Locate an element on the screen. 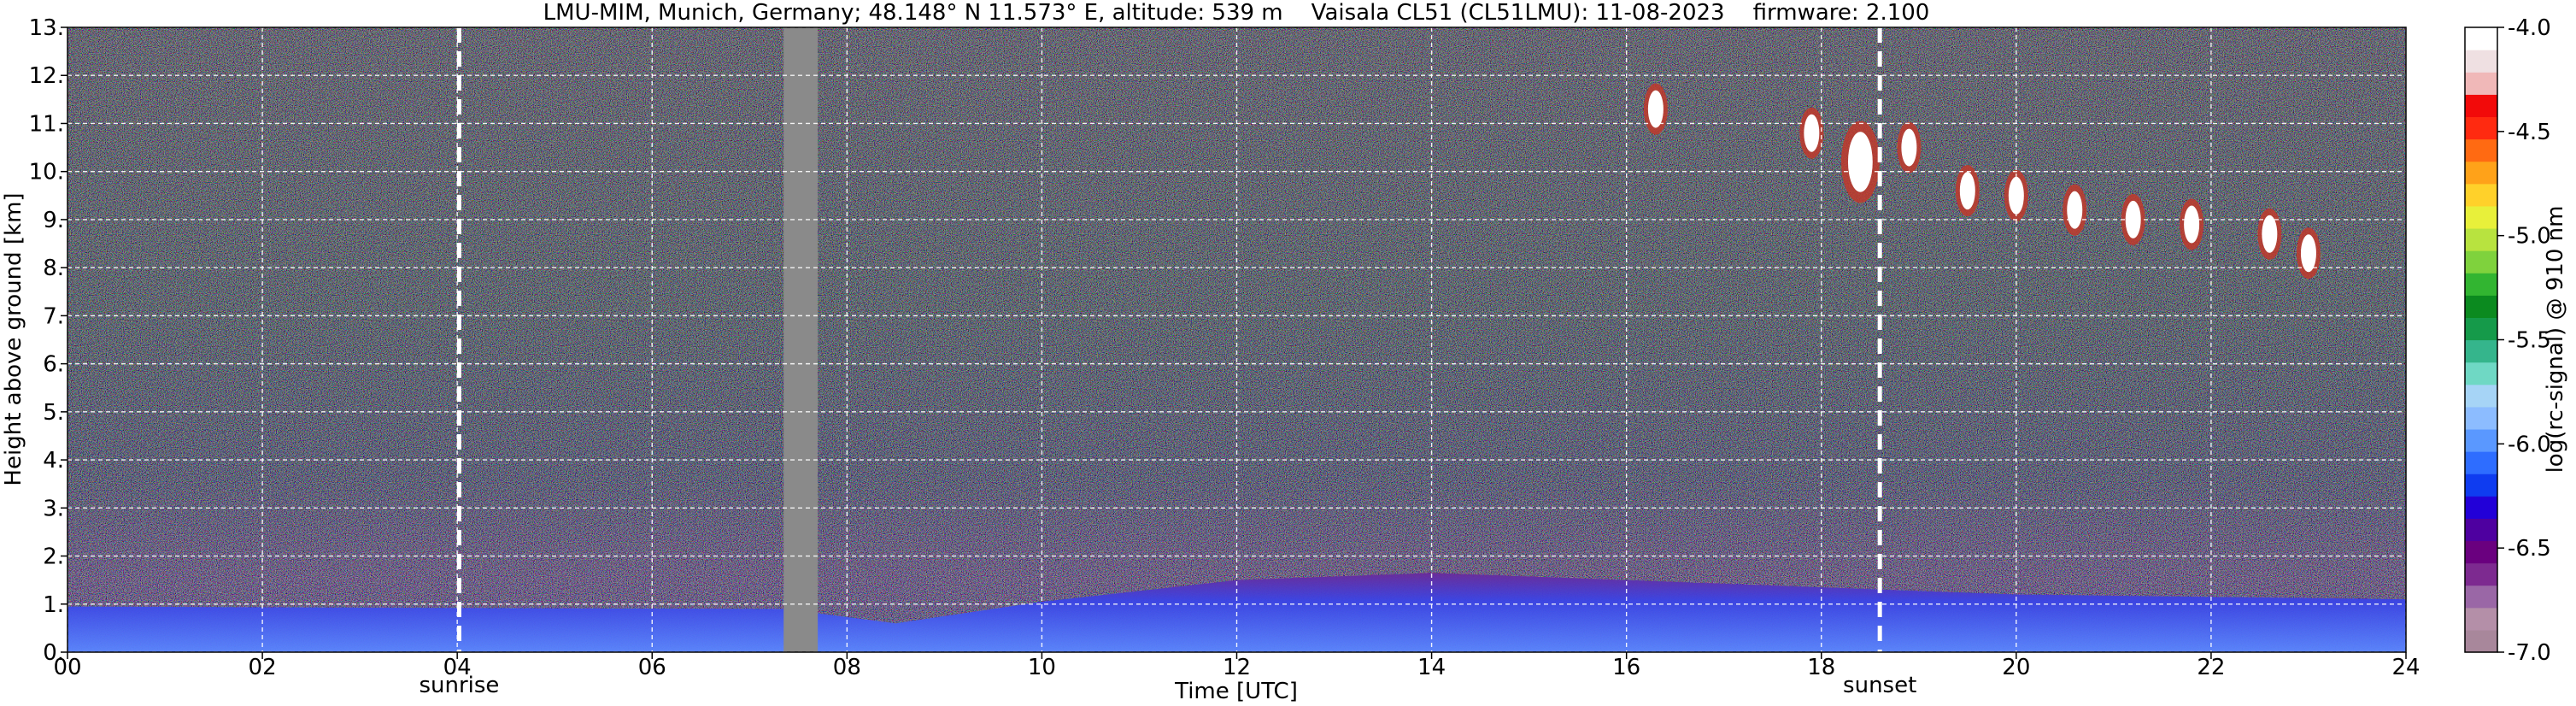  x-tick-label: 04 is located at coordinates (457, 667).